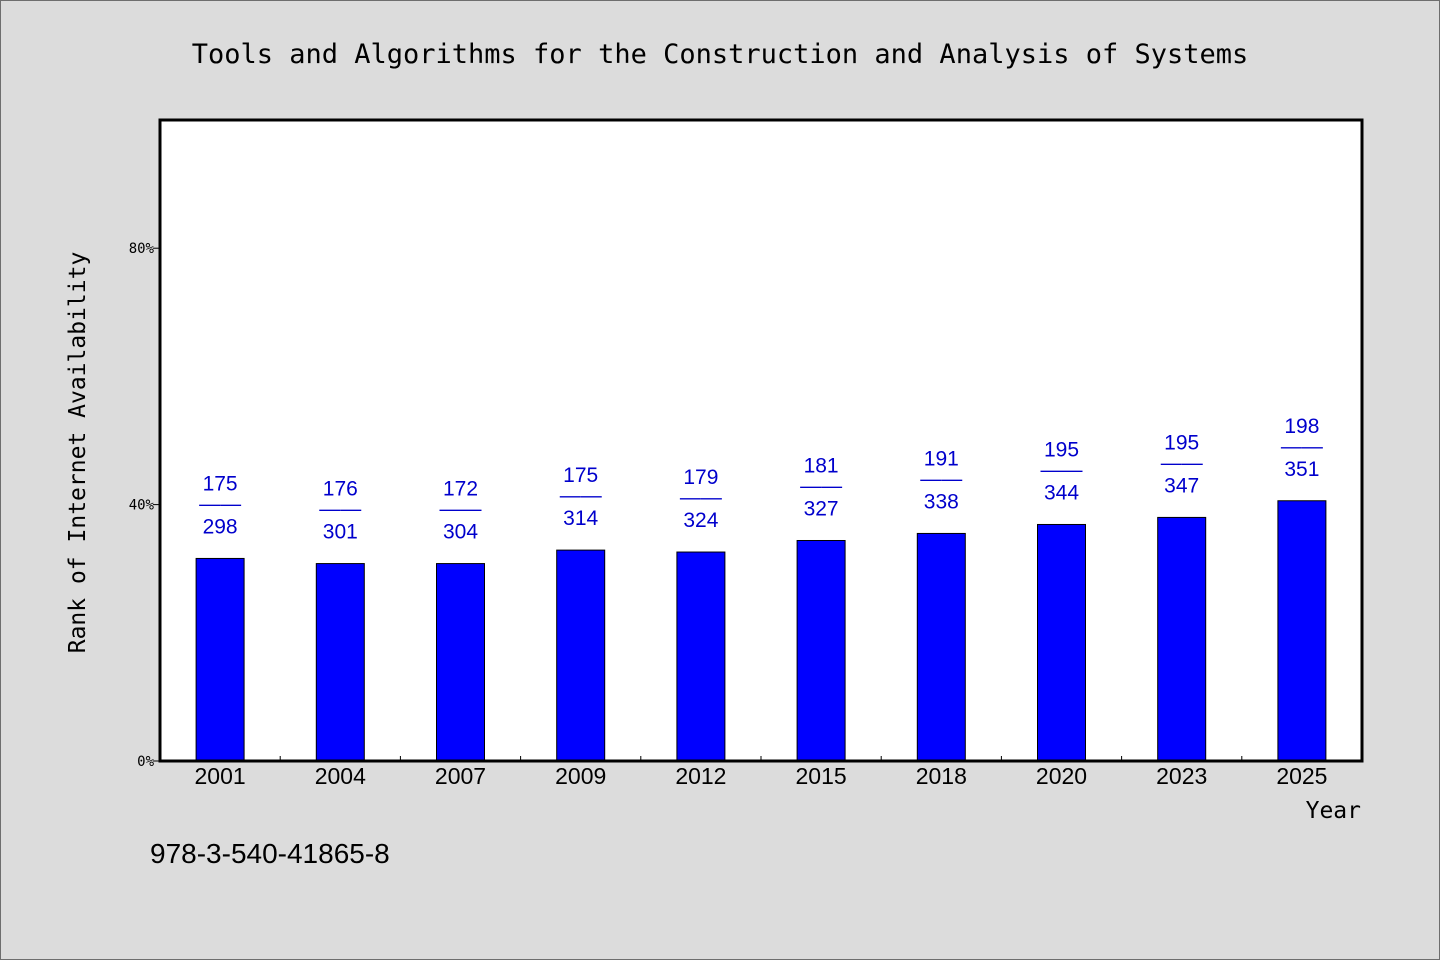 The image size is (1440, 960). I want to click on data-label-top-2001: 175, so click(220, 483).